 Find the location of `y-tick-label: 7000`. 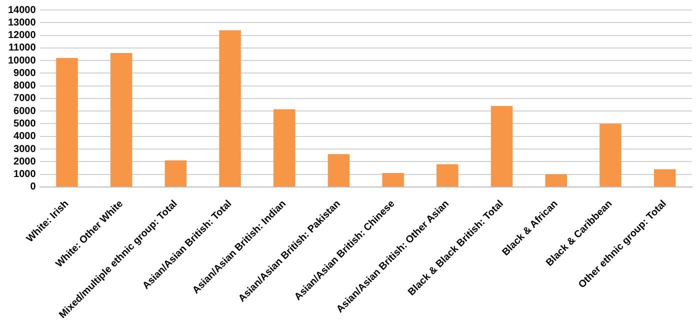

y-tick-label: 7000 is located at coordinates (25, 98).